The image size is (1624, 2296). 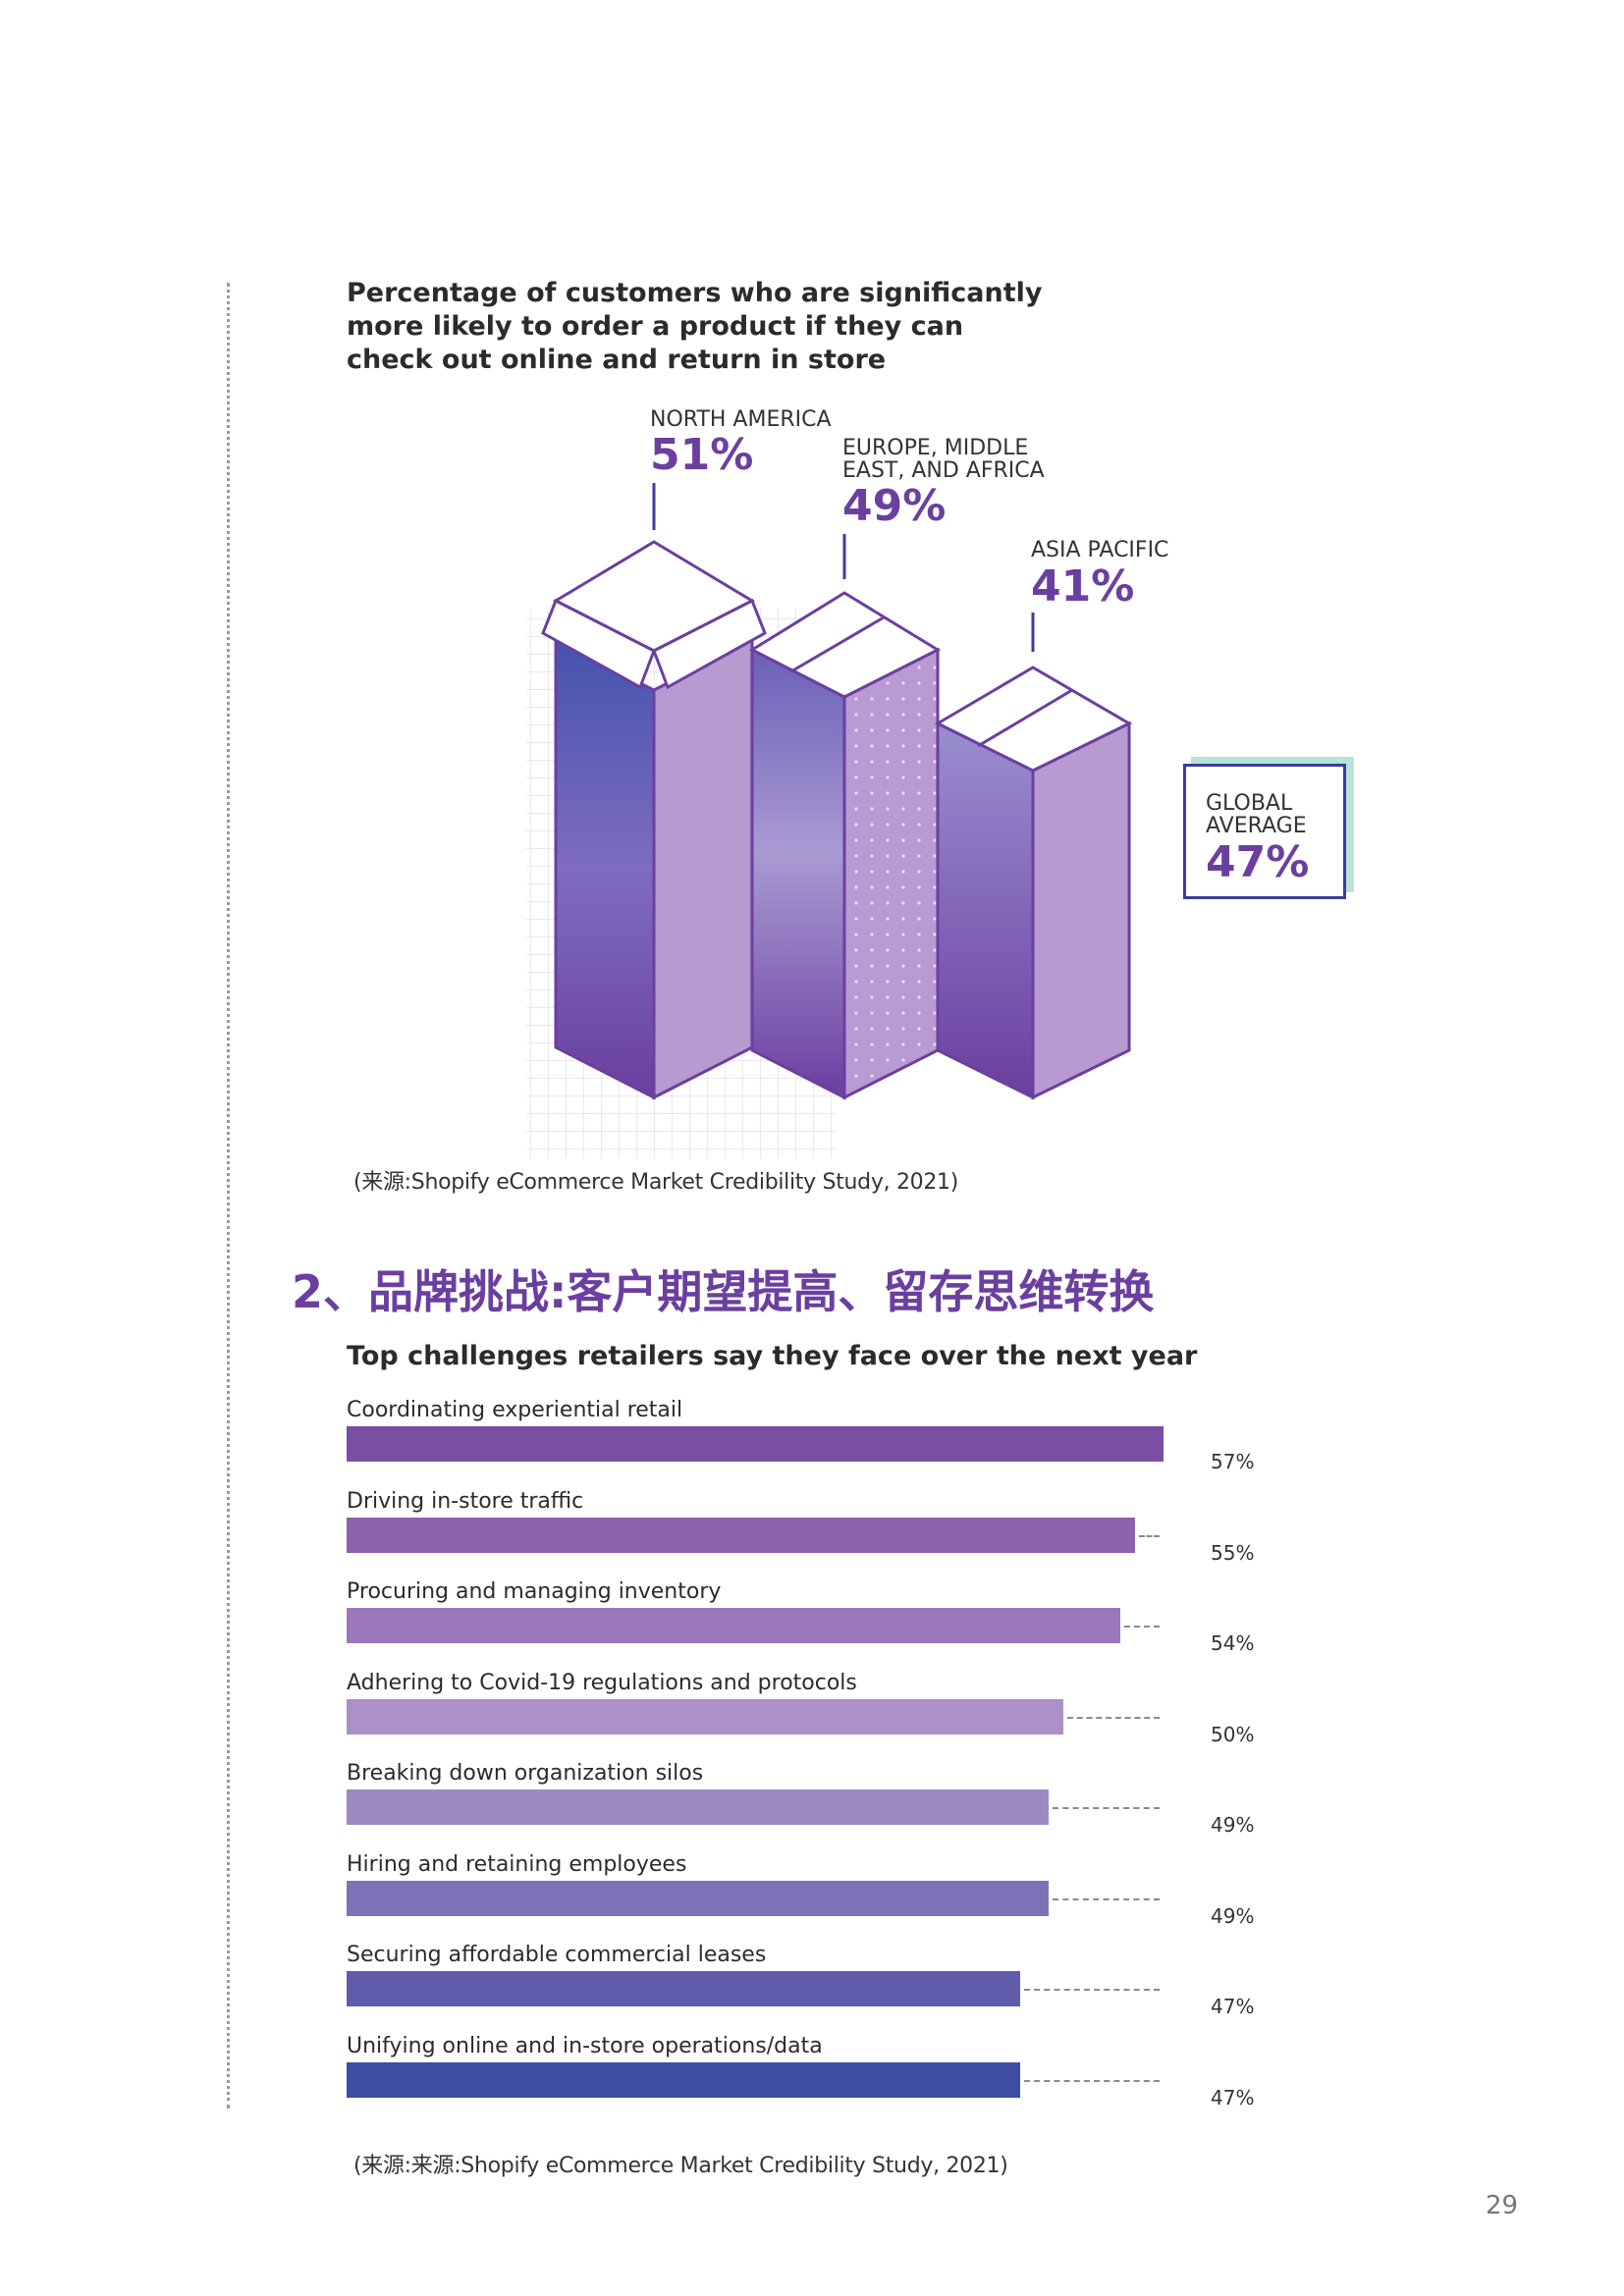 I want to click on region-pct-north-america: 51%, so click(x=702, y=455).